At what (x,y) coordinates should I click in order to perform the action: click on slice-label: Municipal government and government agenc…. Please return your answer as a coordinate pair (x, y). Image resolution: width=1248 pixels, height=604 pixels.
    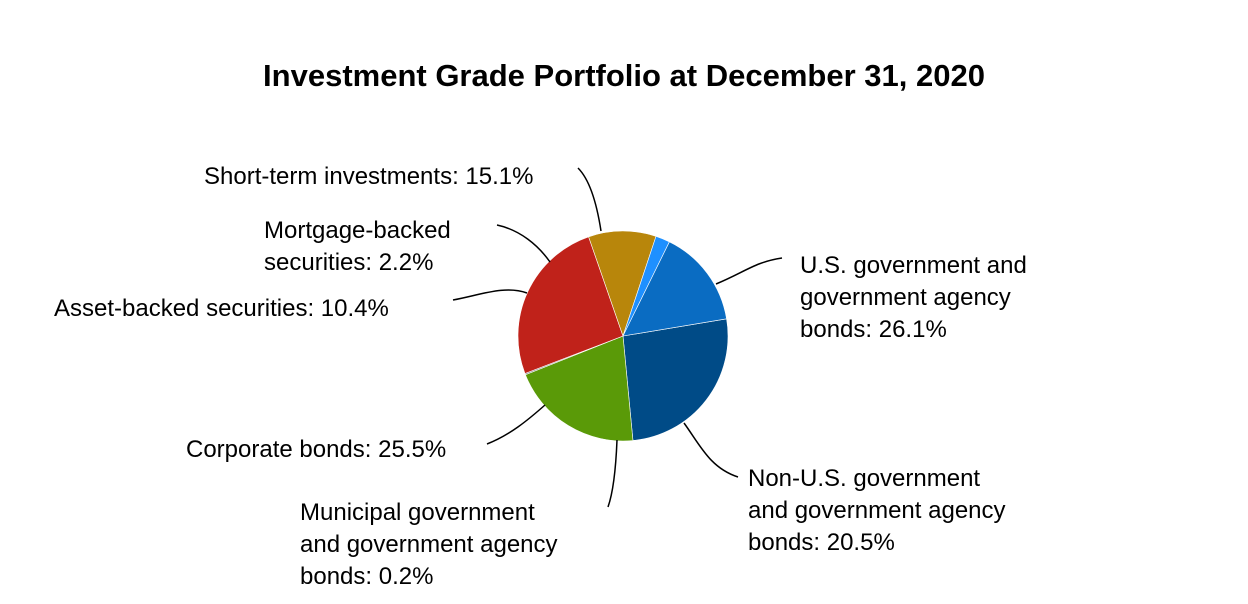
    Looking at the image, I should click on (429, 545).